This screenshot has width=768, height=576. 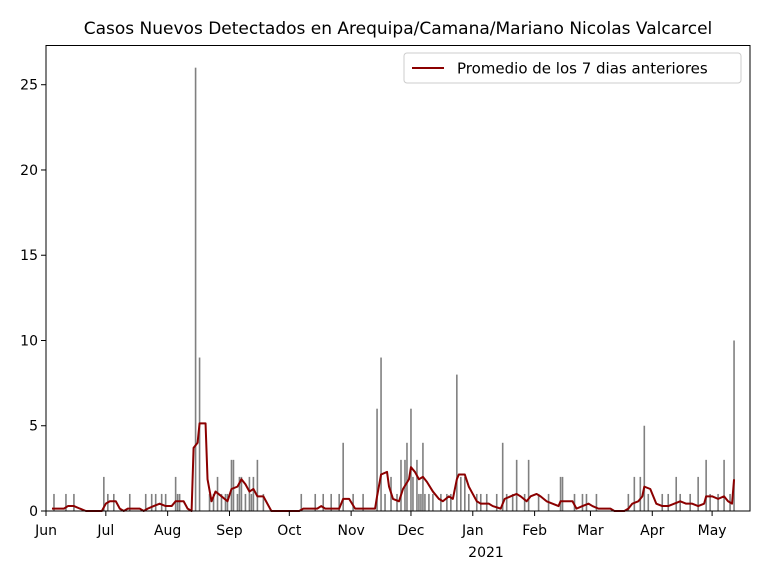 What do you see at coordinates (45, 531) in the screenshot?
I see `x-tick-label: Jun` at bounding box center [45, 531].